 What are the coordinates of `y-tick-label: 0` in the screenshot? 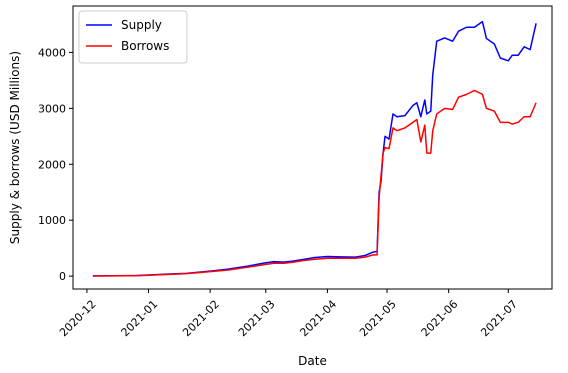 It's located at (62, 276).